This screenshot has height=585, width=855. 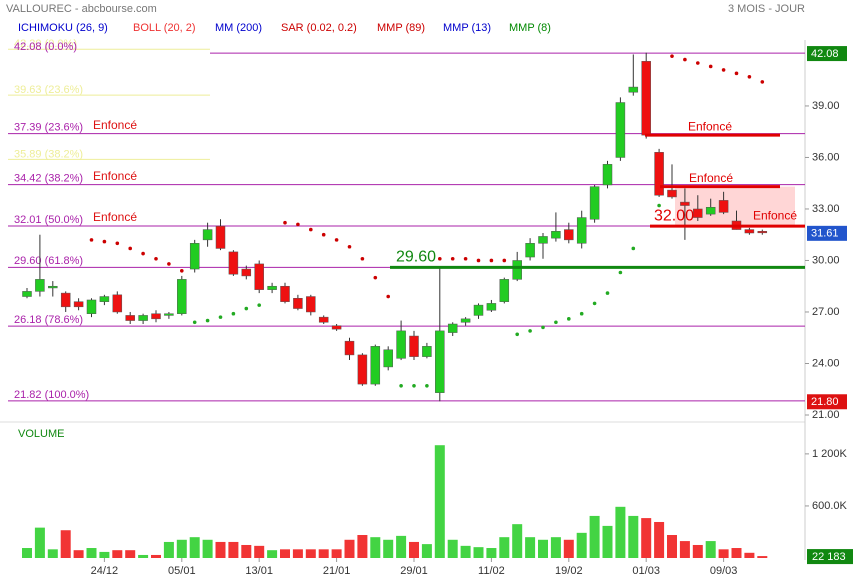 What do you see at coordinates (414, 571) in the screenshot?
I see `x-tick-label: 29/01` at bounding box center [414, 571].